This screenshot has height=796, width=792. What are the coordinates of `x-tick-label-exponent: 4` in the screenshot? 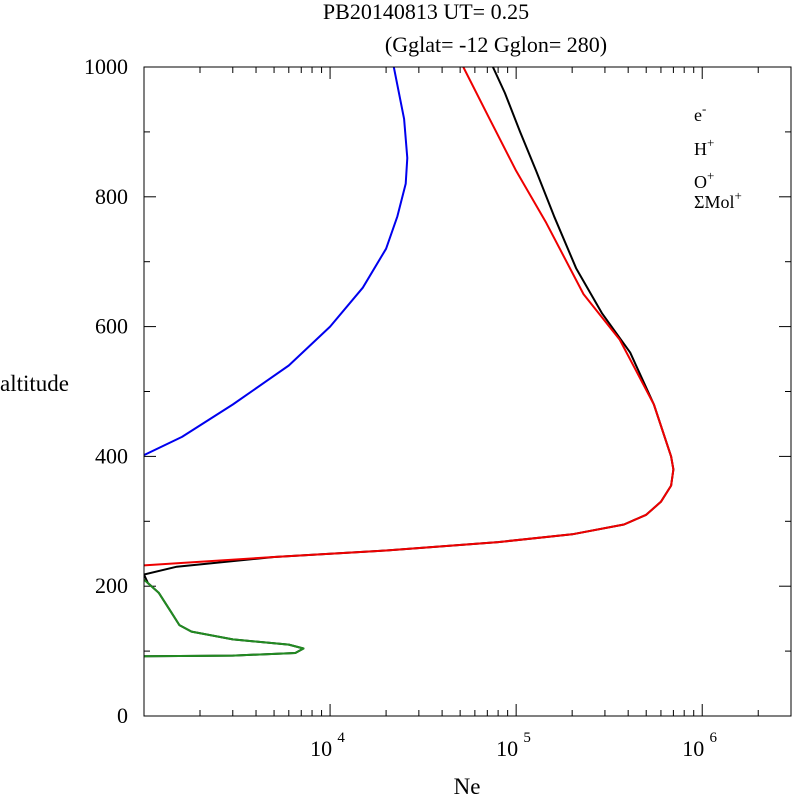 It's located at (341, 738).